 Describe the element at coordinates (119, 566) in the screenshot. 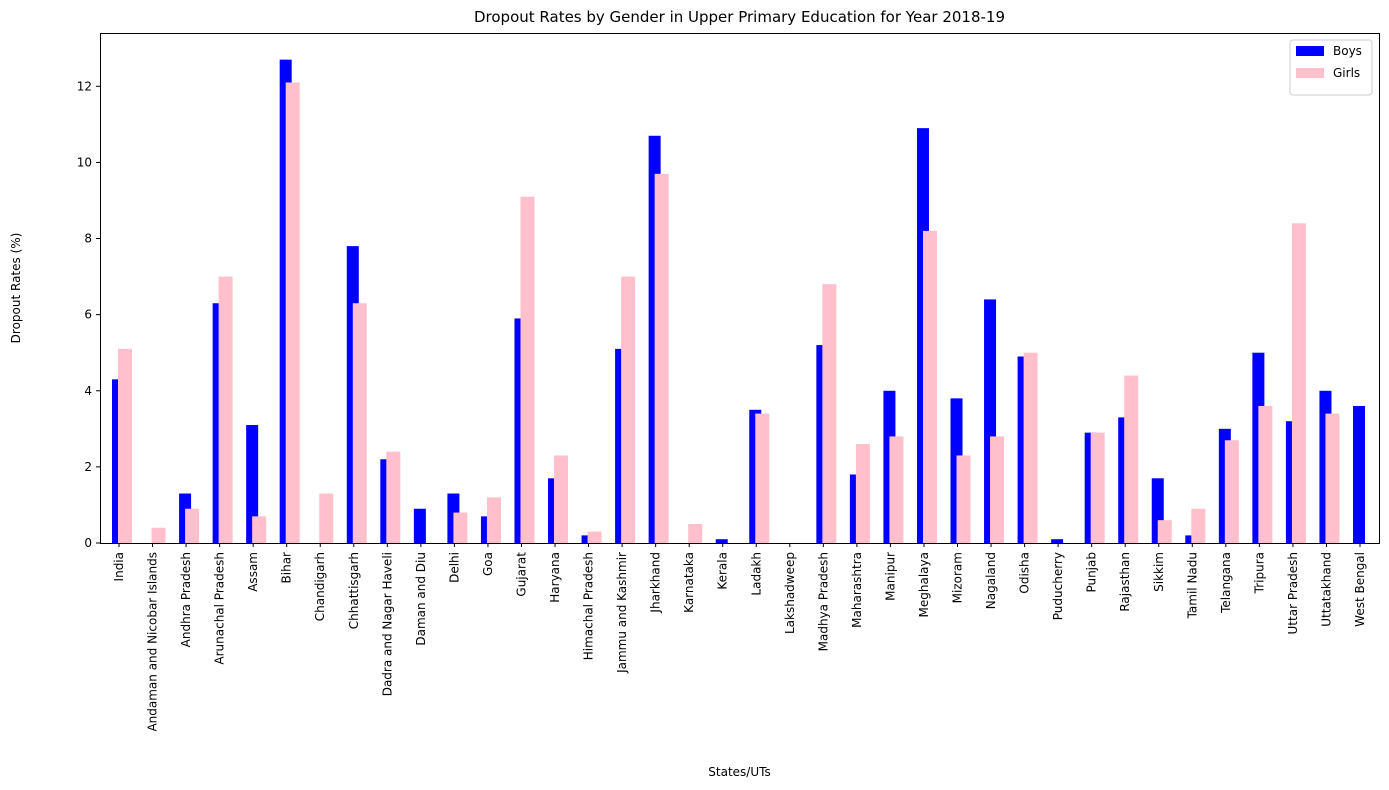

I see `x-tick-label: India` at that location.